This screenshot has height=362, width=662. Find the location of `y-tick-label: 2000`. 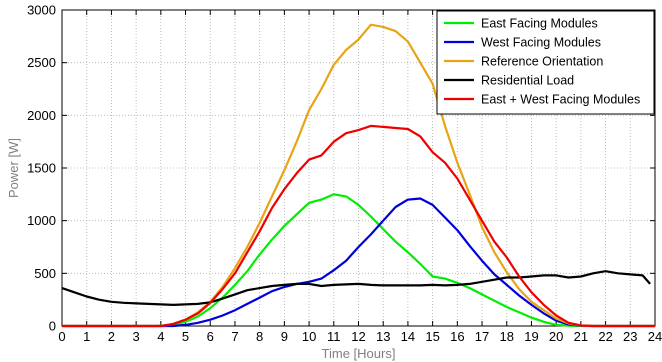

y-tick-label: 2000 is located at coordinates (41, 115).